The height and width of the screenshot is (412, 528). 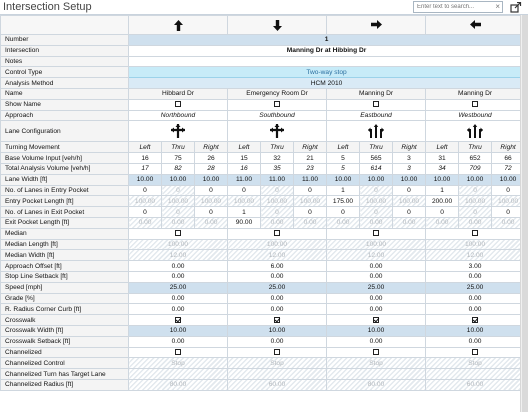 What do you see at coordinates (277, 115) in the screenshot?
I see `approach-direction-cell: Southbound` at bounding box center [277, 115].